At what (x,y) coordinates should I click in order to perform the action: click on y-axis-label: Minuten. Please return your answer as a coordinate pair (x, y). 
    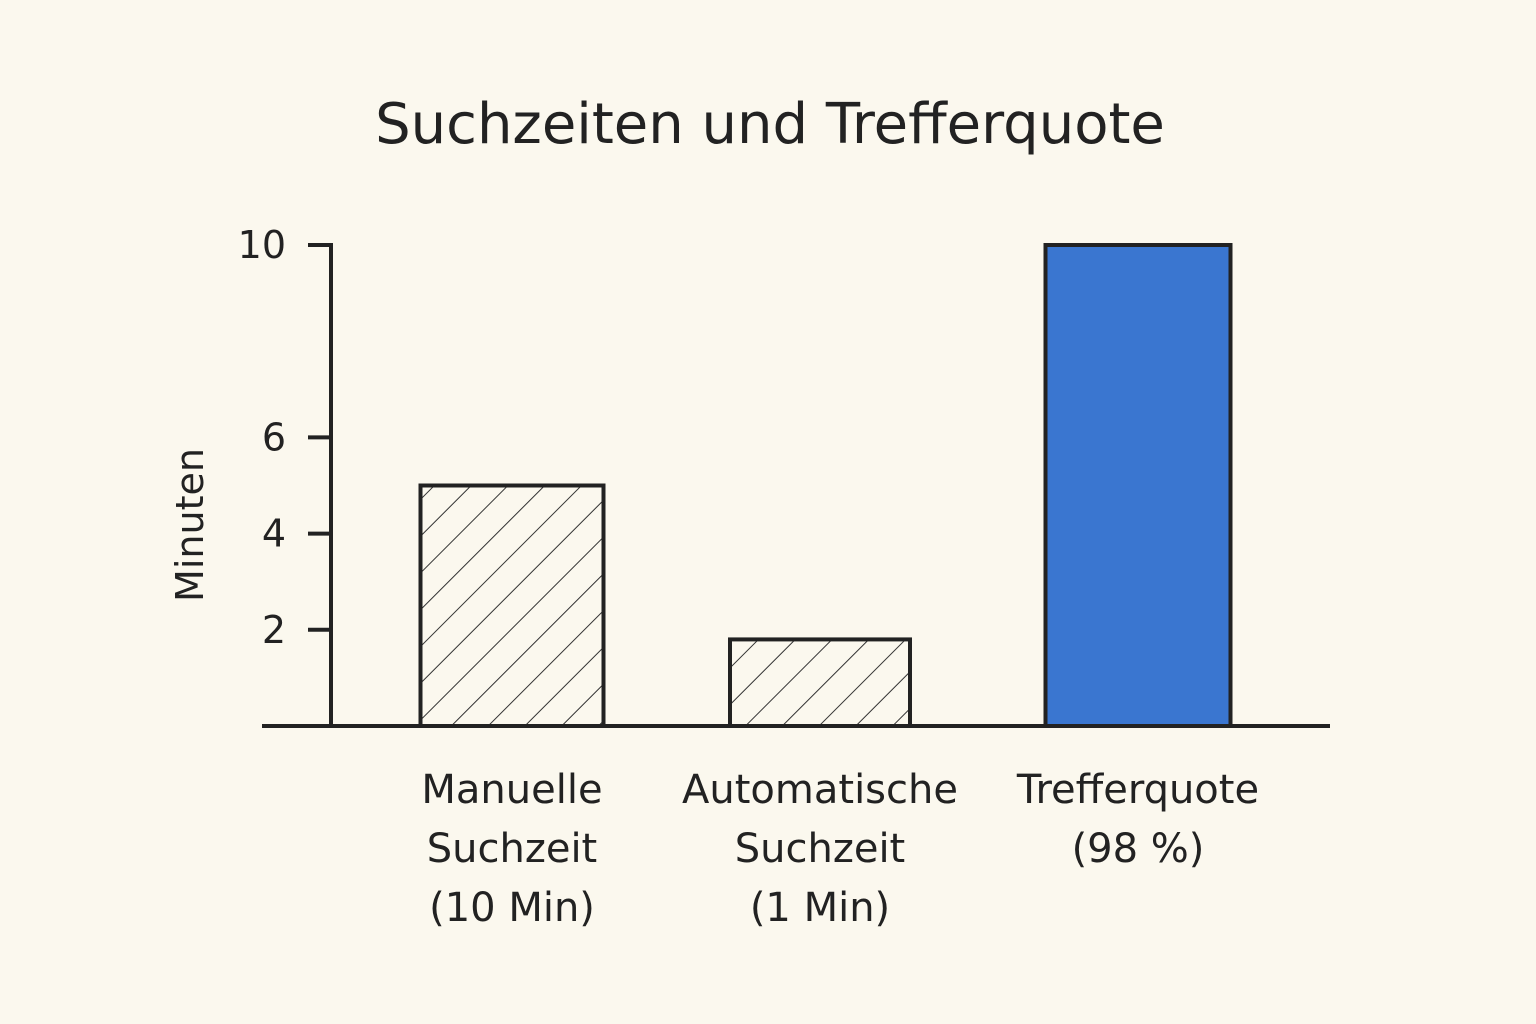
    Looking at the image, I should click on (190, 525).